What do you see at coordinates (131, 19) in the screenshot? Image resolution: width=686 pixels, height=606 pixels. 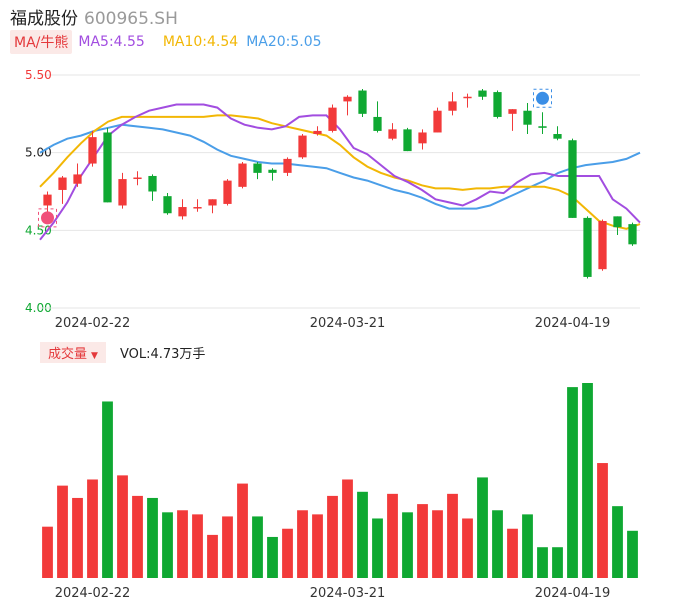 I see `stock-code: 600965.SH` at bounding box center [131, 19].